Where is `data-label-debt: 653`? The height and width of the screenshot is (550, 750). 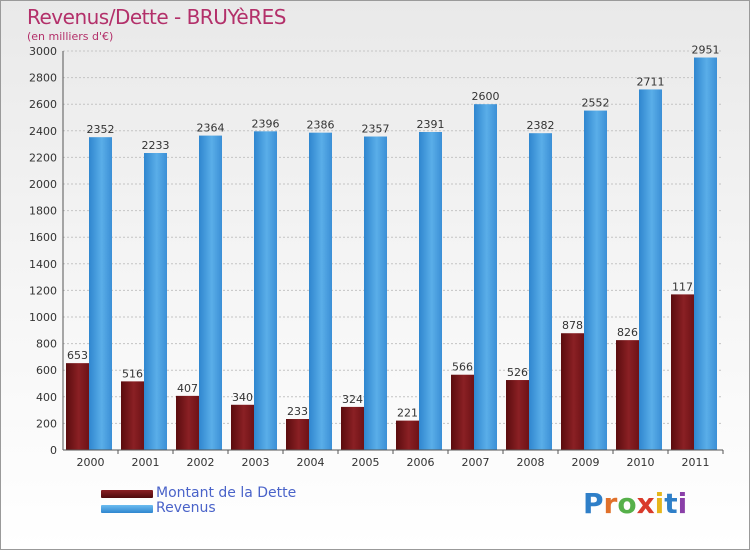
data-label-debt: 653 is located at coordinates (77, 355).